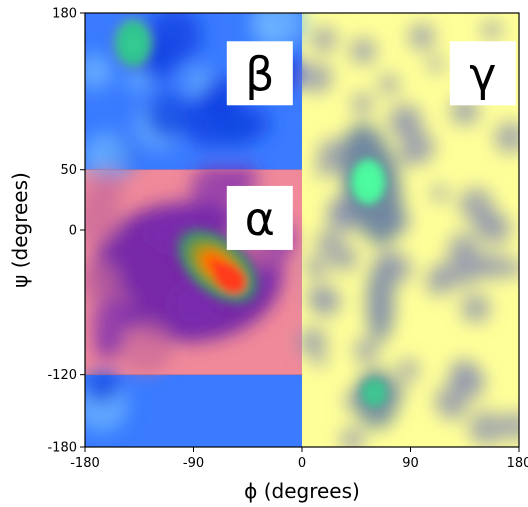 The width and height of the screenshot is (528, 507). What do you see at coordinates (380, 302) in the screenshot?
I see `gamma-band-middle` at bounding box center [380, 302].